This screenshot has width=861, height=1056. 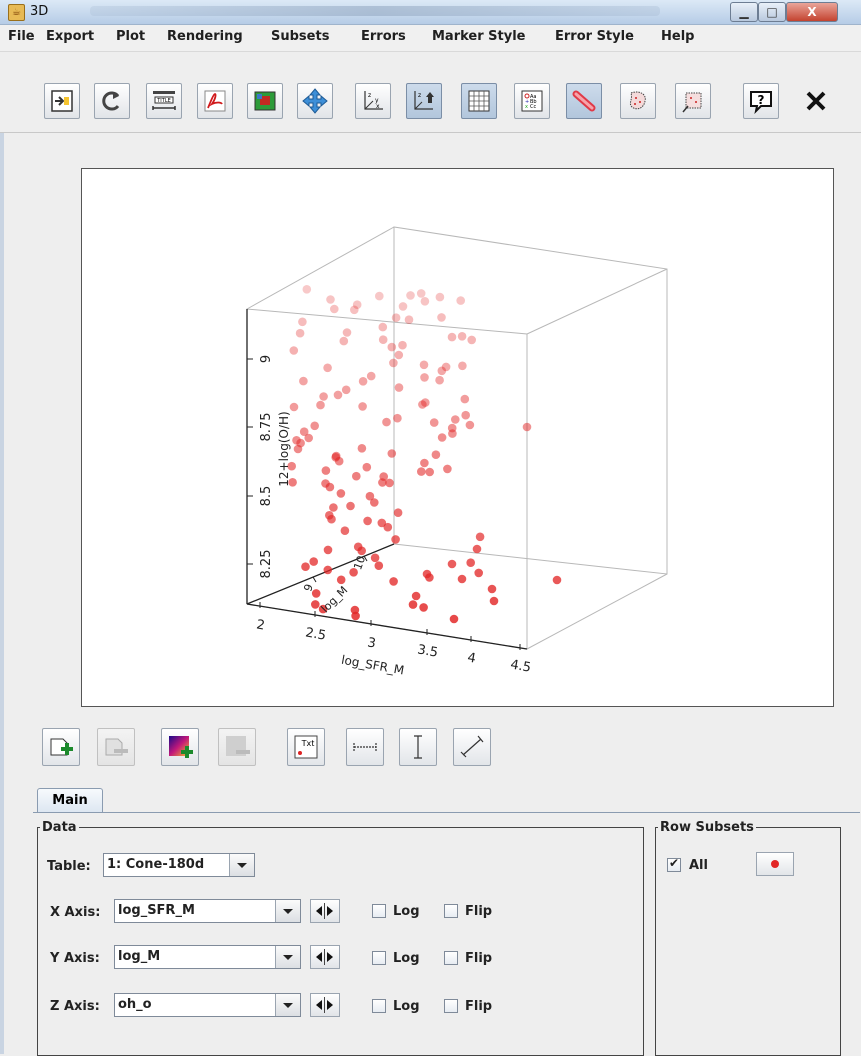 What do you see at coordinates (207, 911) in the screenshot?
I see `x-axis-select: log_SFR_M` at bounding box center [207, 911].